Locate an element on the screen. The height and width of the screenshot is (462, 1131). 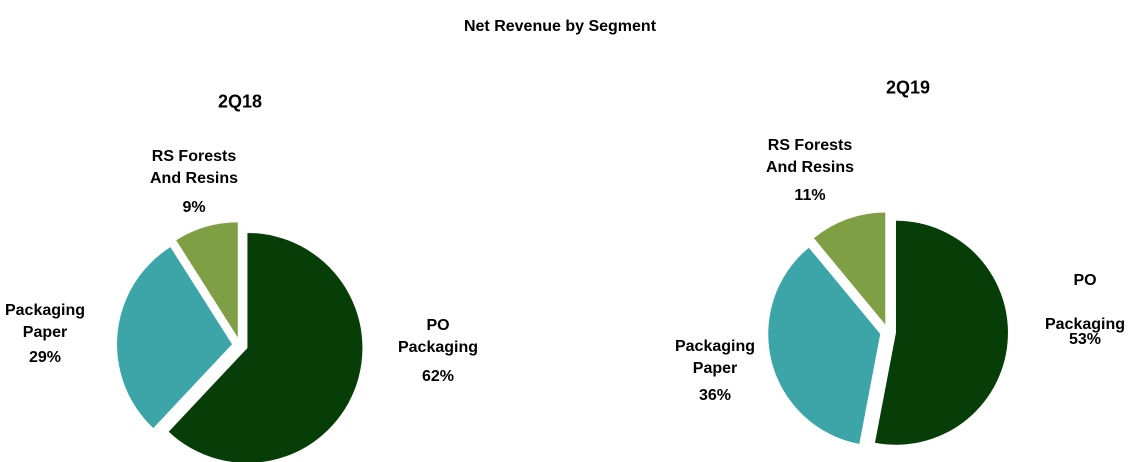
slice-value: 29% is located at coordinates (45, 357).